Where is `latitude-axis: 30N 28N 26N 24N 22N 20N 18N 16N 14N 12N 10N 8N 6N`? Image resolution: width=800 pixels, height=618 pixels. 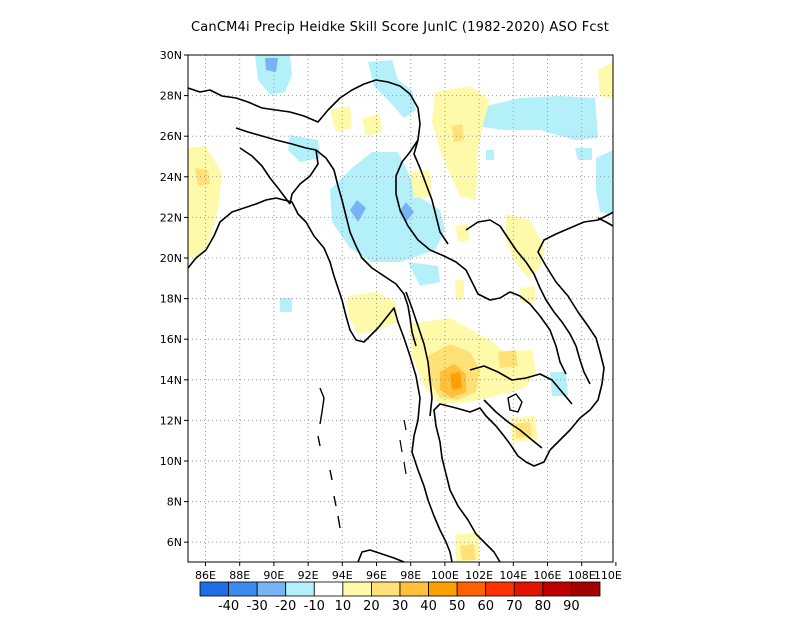
latitude-axis: 30N 28N 26N 24N 22N 20N 18N 16N 14N 12N 10N 8N 6N is located at coordinates (174, 299).